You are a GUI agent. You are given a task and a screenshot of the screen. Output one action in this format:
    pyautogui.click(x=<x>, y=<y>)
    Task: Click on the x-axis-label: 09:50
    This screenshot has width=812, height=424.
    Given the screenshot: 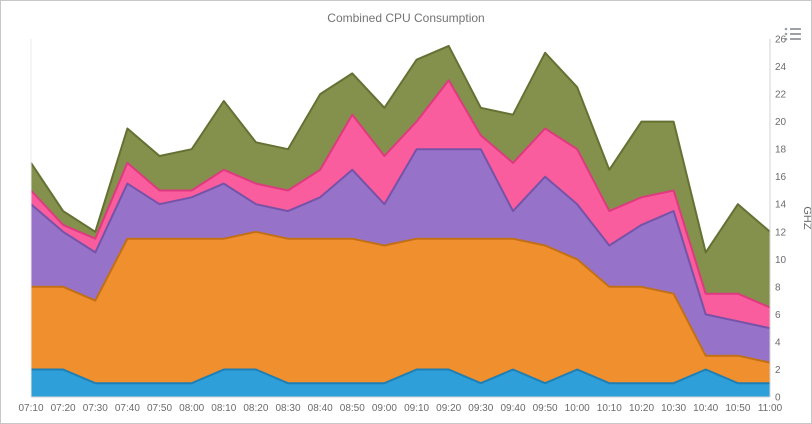 What is the action you would take?
    pyautogui.click(x=545, y=408)
    